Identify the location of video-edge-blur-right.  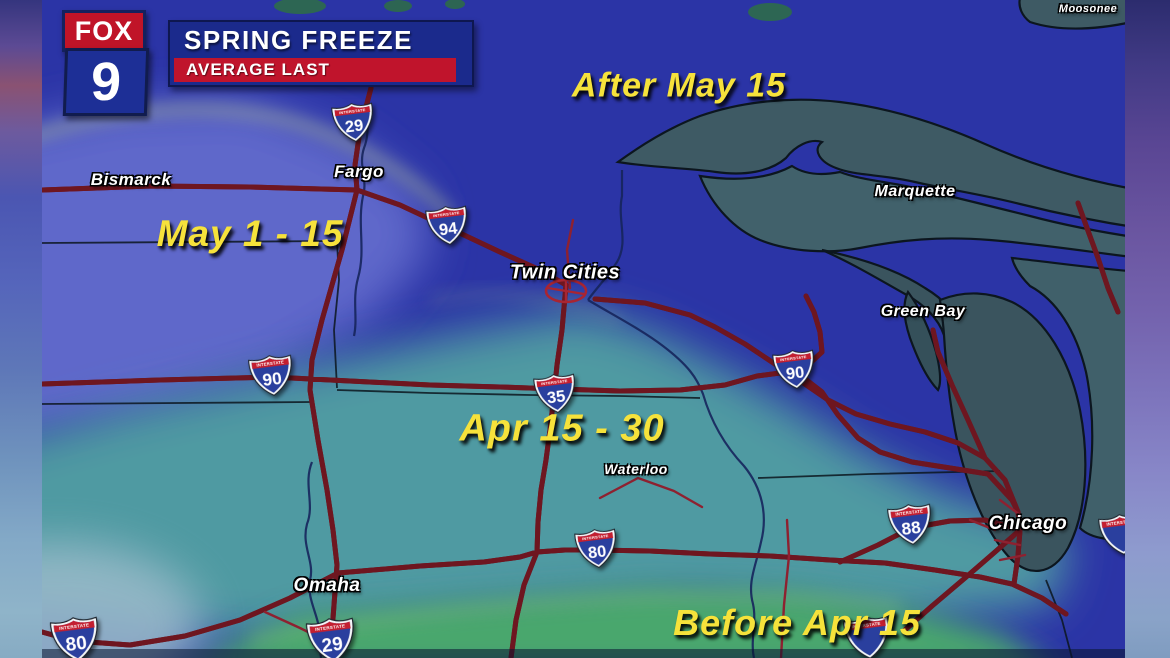
(1147, 329).